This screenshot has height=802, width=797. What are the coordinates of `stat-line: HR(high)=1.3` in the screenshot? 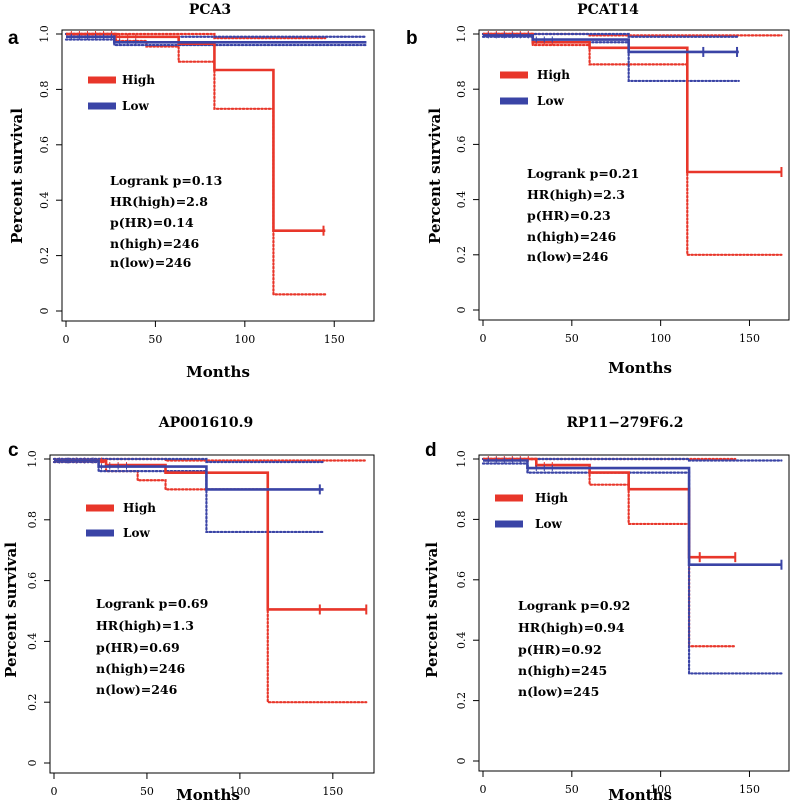 It's located at (145, 625).